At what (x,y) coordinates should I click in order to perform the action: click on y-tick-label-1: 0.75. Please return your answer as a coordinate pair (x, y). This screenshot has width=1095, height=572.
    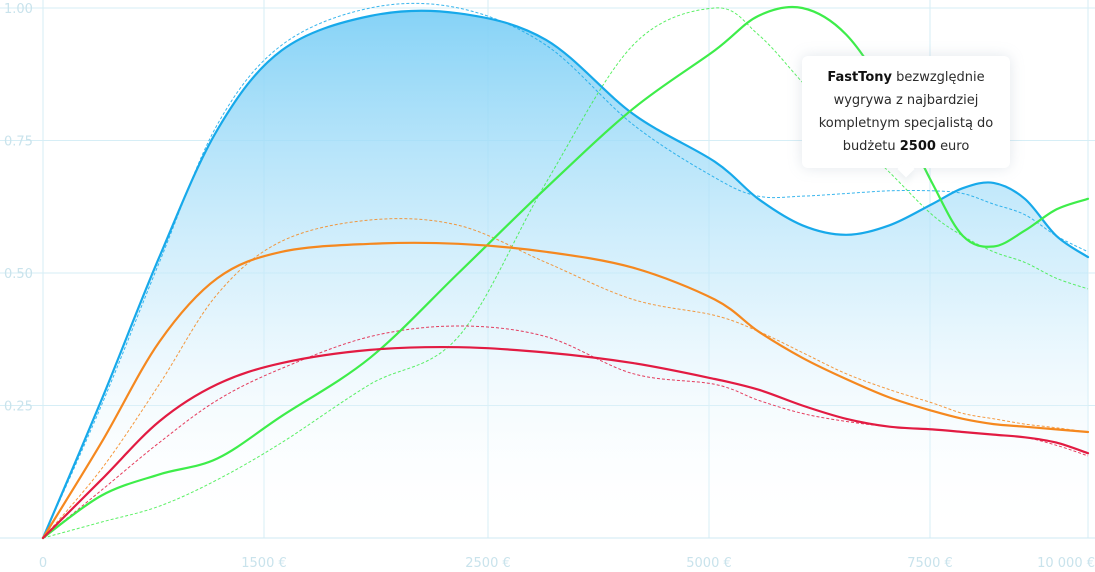
    Looking at the image, I should click on (18, 142).